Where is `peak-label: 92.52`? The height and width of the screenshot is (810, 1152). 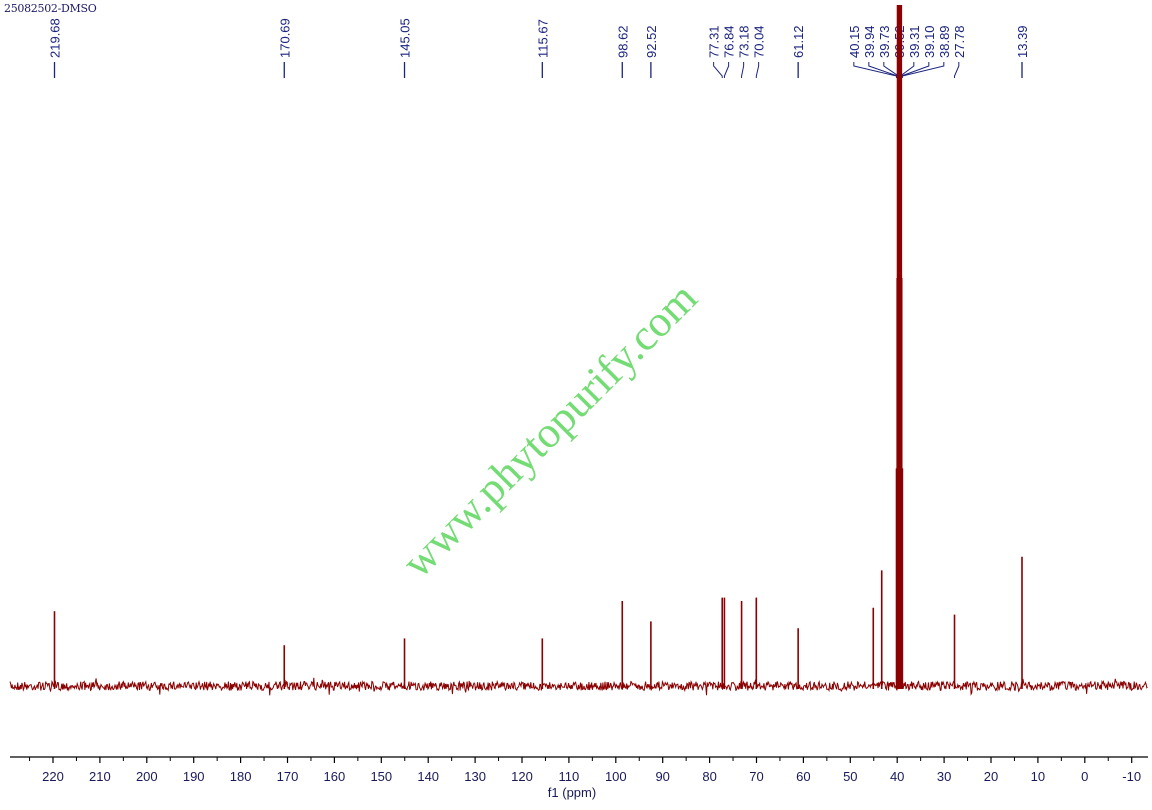
peak-label: 92.52 is located at coordinates (651, 41).